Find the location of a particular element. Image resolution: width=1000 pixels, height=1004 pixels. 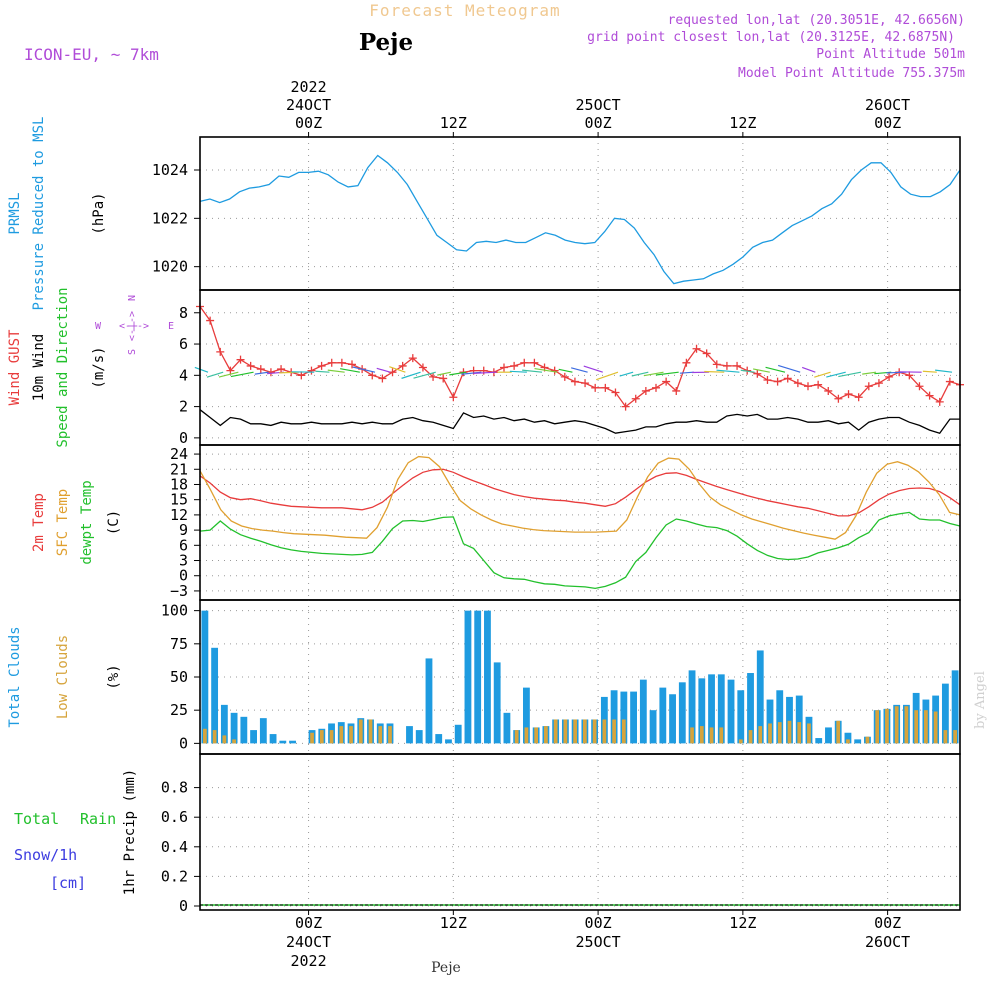

bottom-date-label: 24OCT is located at coordinates (308, 942).